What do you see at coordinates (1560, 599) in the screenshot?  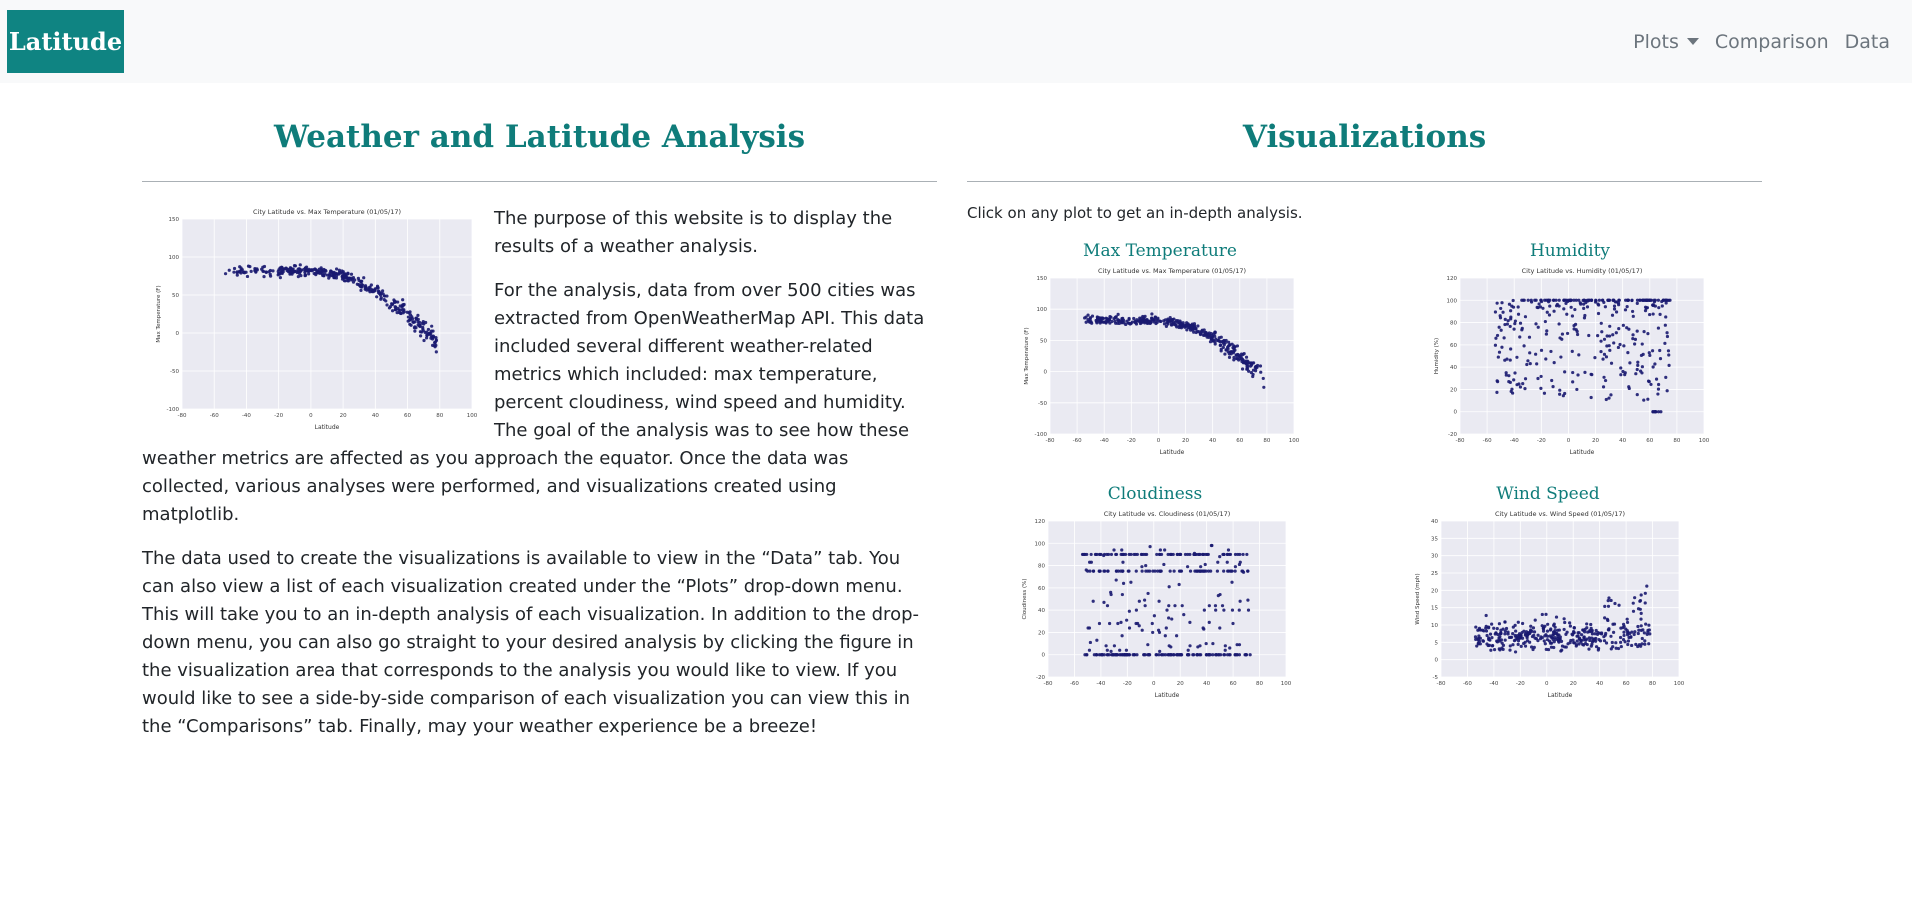 I see `plot-area` at bounding box center [1560, 599].